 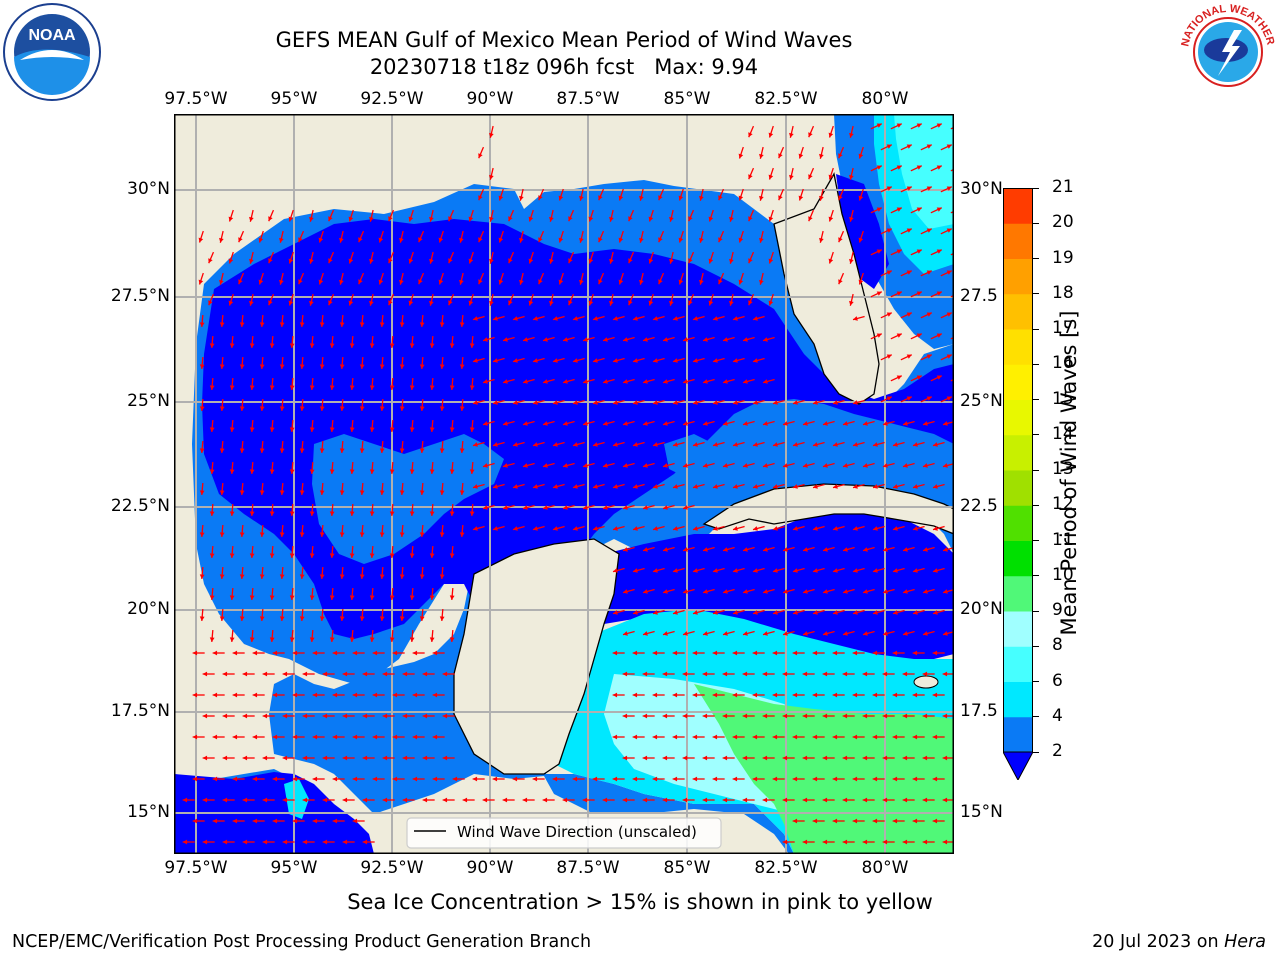 What do you see at coordinates (196, 99) in the screenshot?
I see `top-longitude-label: 97.5°W` at bounding box center [196, 99].